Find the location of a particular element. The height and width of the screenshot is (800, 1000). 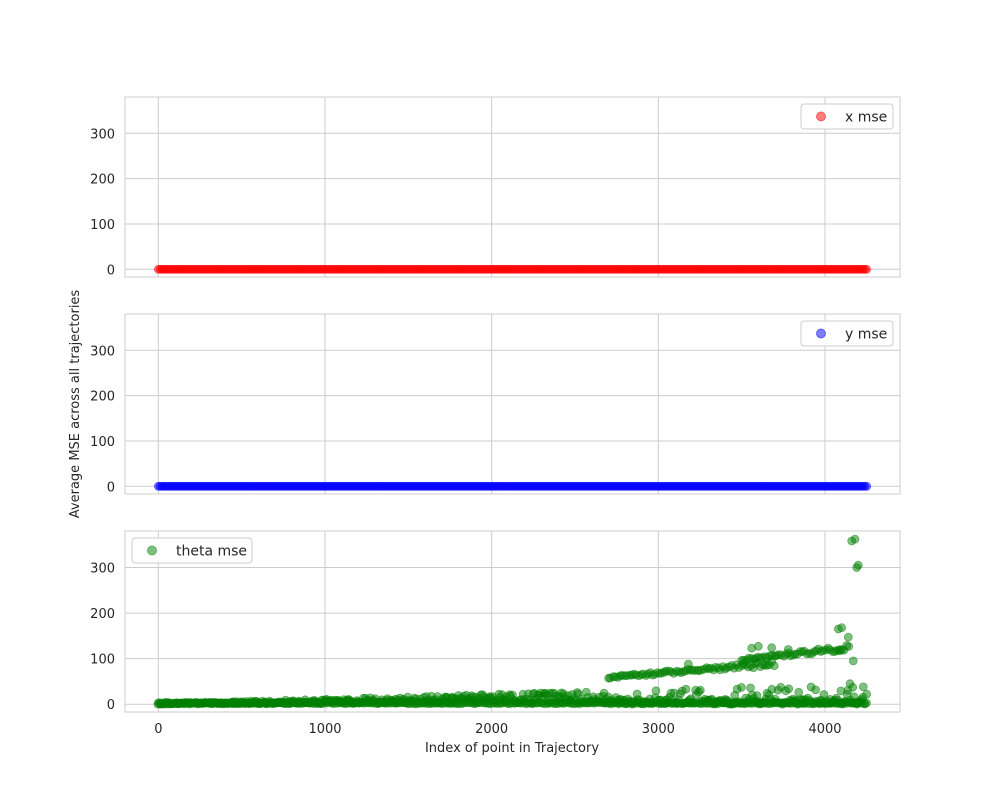

x-tick-label: 3000 is located at coordinates (658, 729).